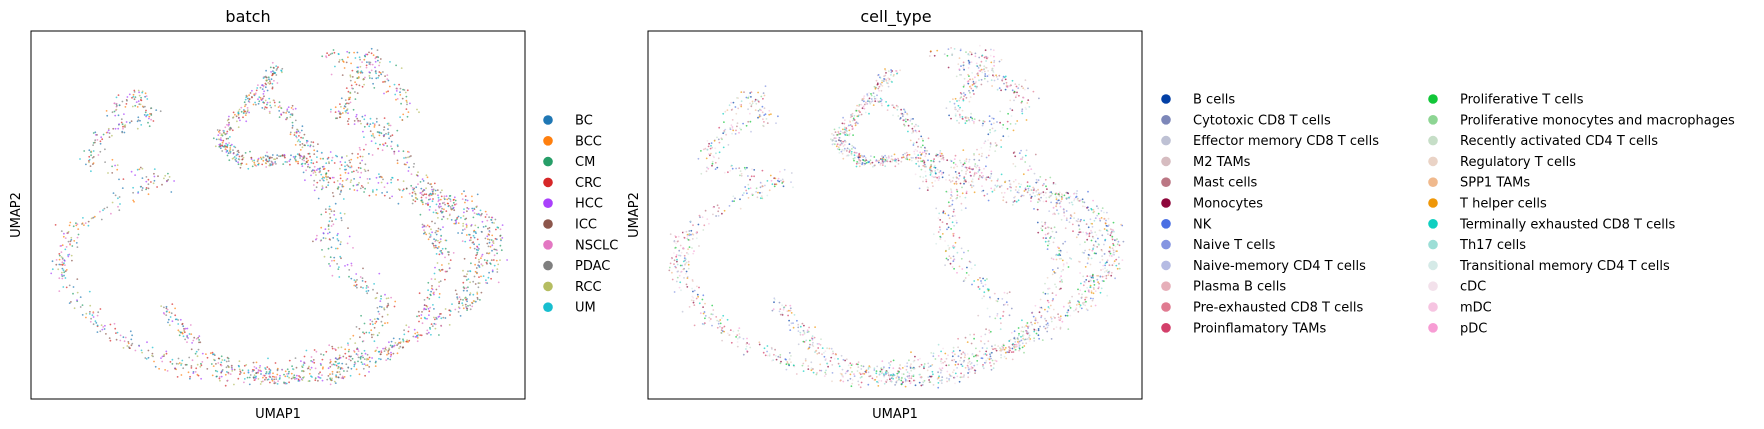  I want to click on point-mast-cells, so click(943, 157).